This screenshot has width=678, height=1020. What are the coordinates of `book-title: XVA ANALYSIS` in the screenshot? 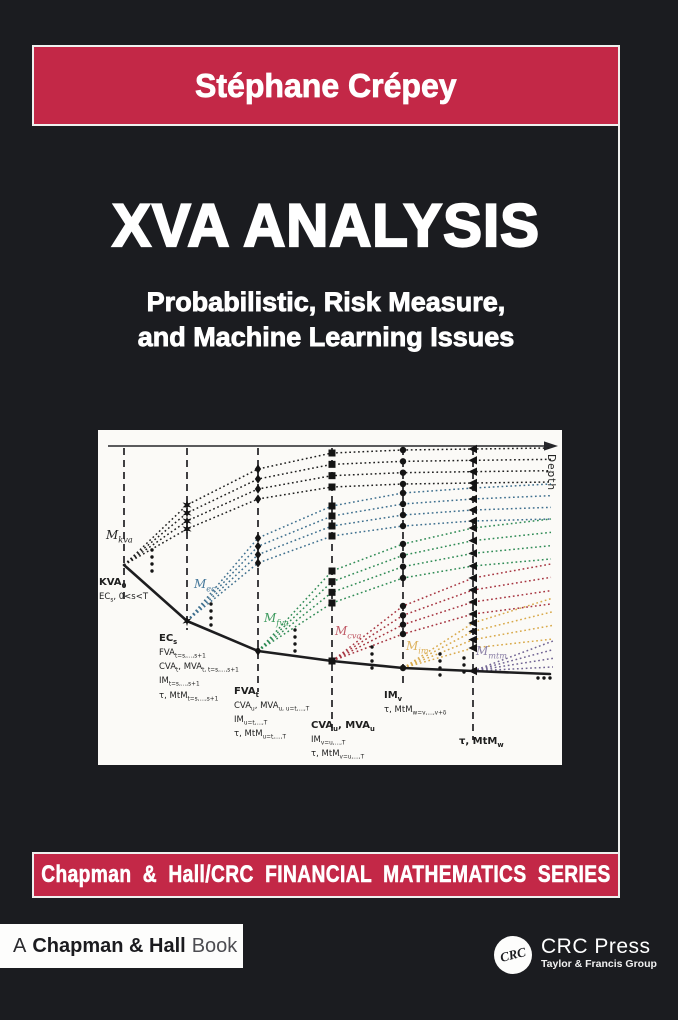 It's located at (325, 225).